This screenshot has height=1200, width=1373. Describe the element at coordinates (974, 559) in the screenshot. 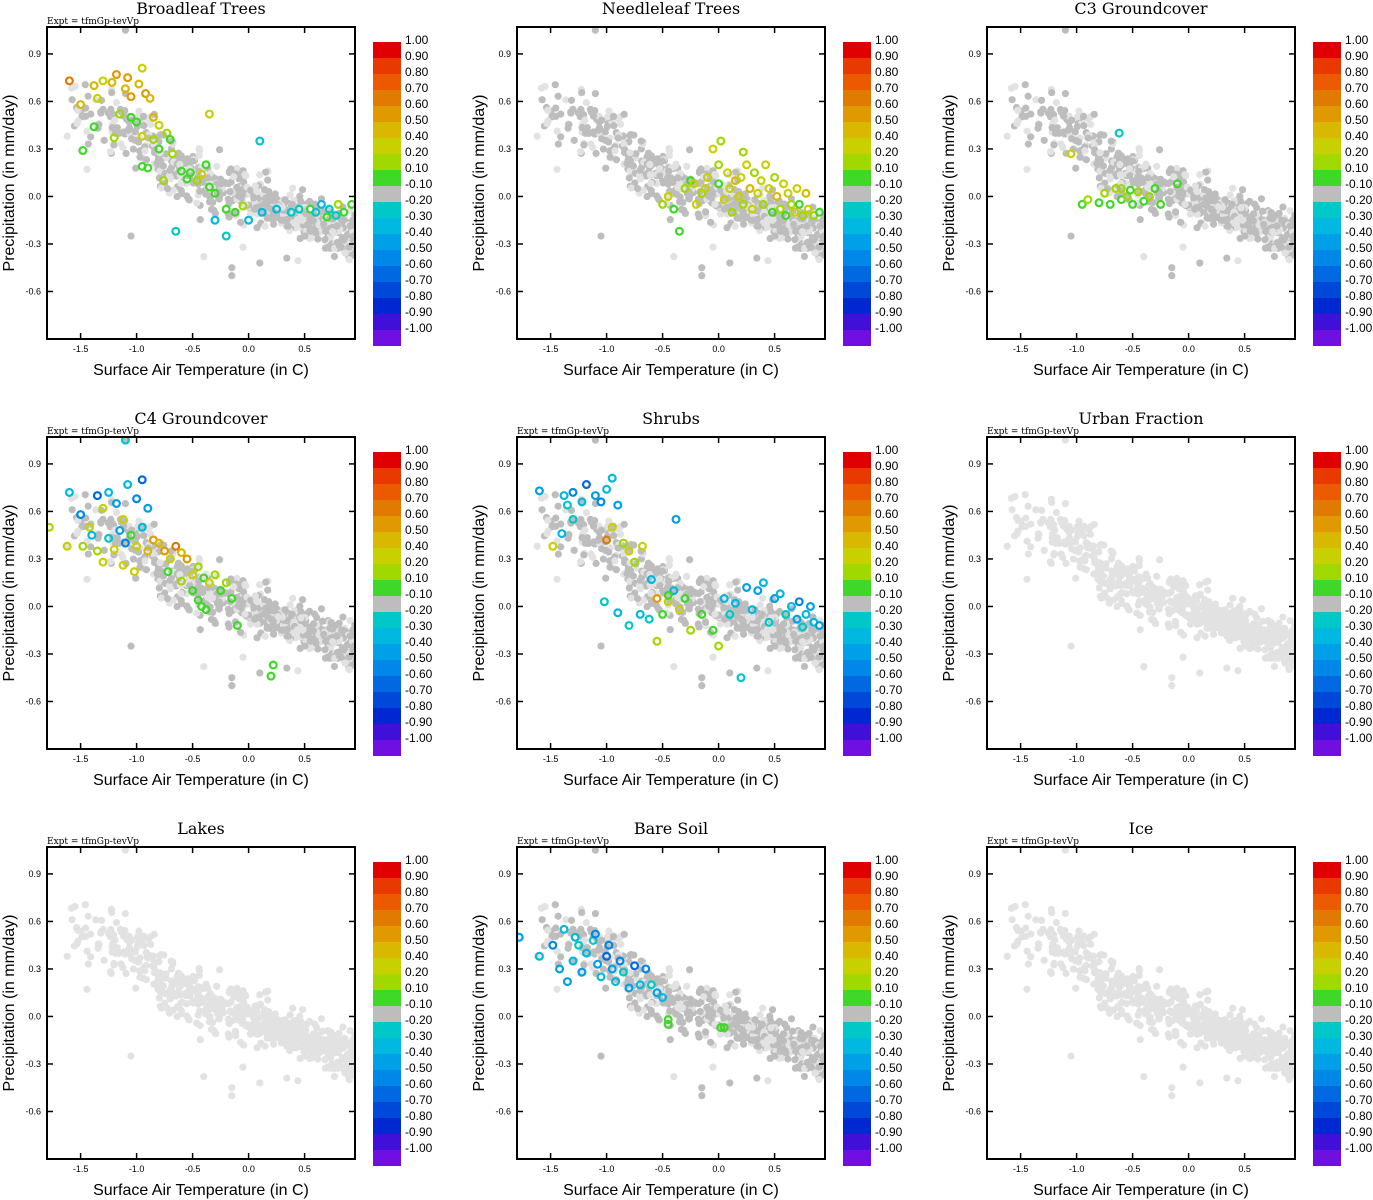

I see `y-tick-label: 0.3` at that location.